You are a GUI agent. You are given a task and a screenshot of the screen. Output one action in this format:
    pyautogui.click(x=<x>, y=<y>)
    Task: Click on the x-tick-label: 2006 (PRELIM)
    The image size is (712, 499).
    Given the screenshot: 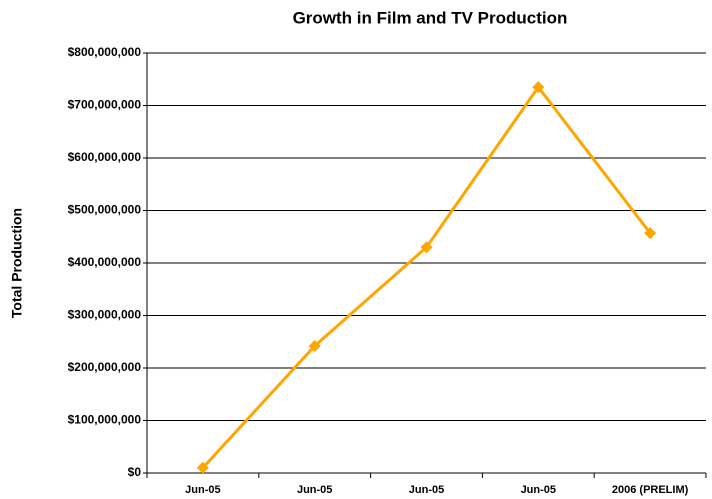 What is the action you would take?
    pyautogui.click(x=650, y=490)
    